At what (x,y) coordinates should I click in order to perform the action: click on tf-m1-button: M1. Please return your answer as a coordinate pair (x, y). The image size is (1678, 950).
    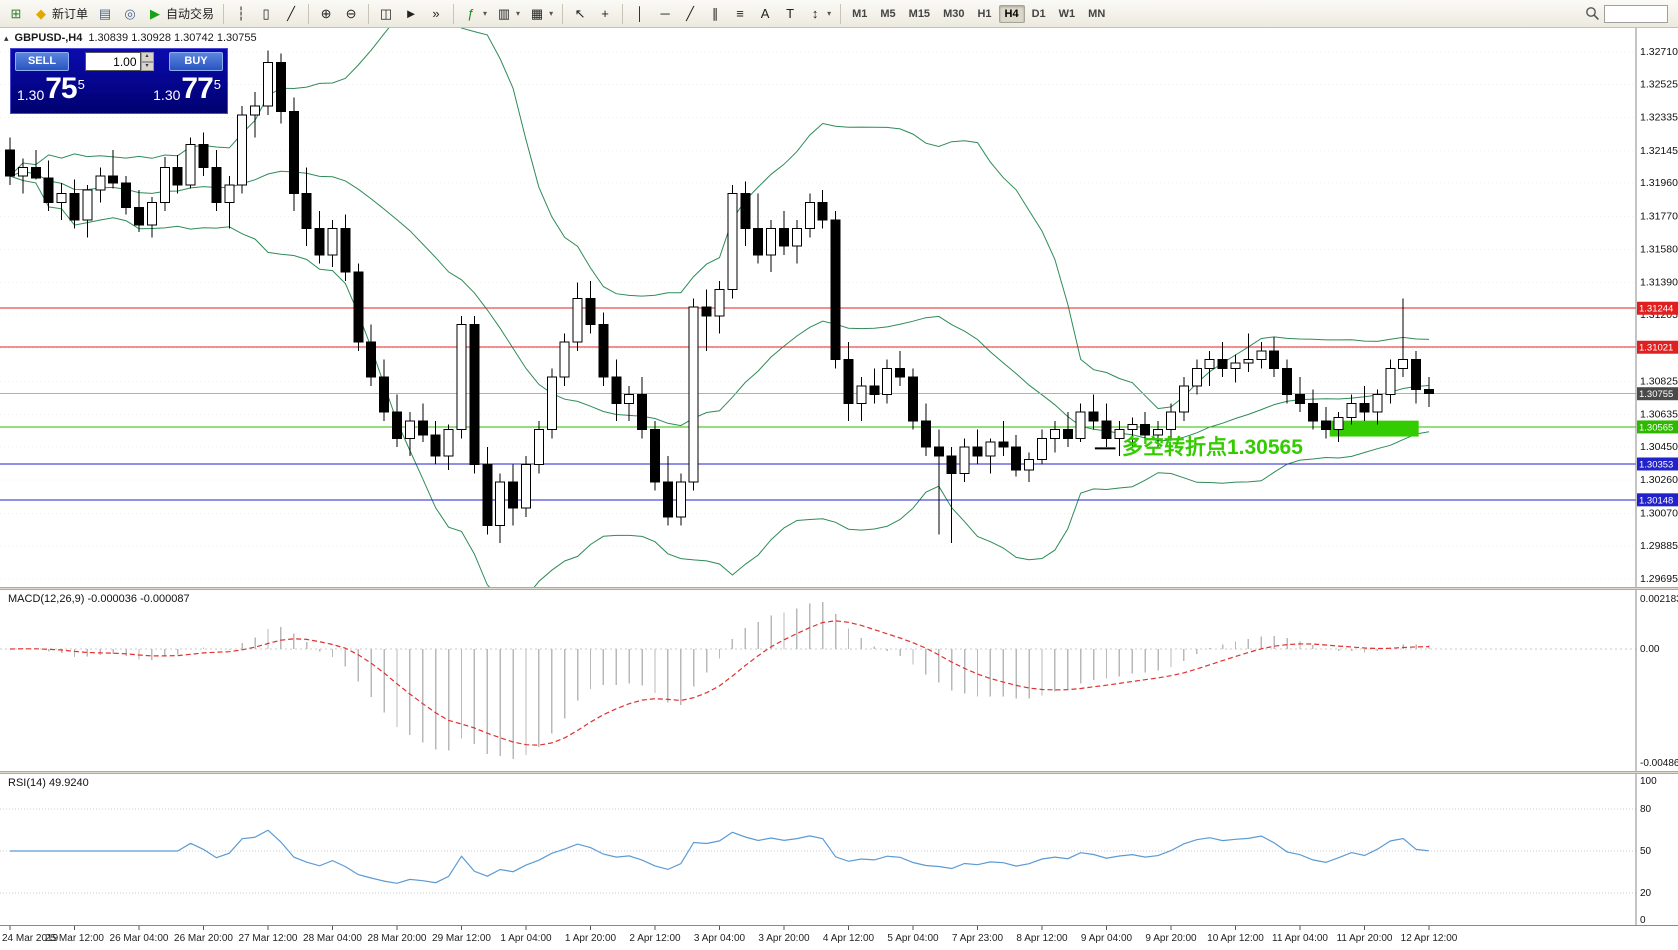
    Looking at the image, I should click on (860, 13).